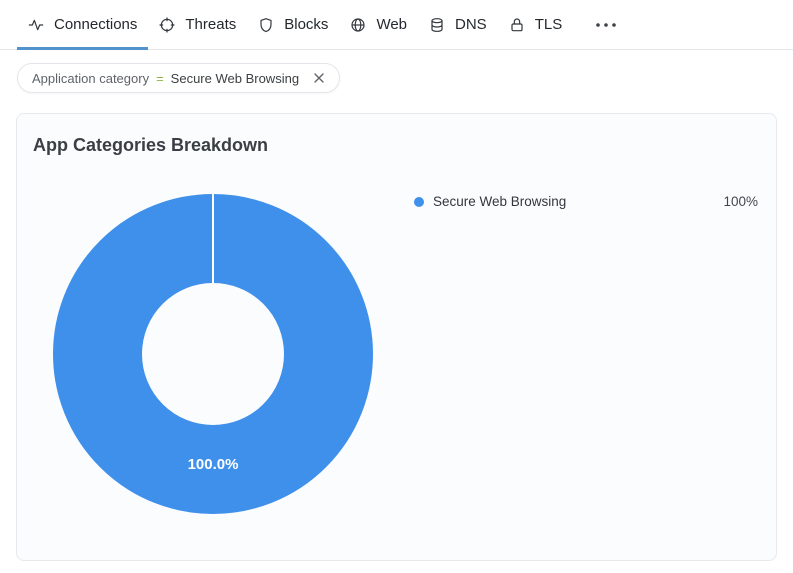 The width and height of the screenshot is (793, 573). I want to click on legend-dot-icon, so click(419, 201).